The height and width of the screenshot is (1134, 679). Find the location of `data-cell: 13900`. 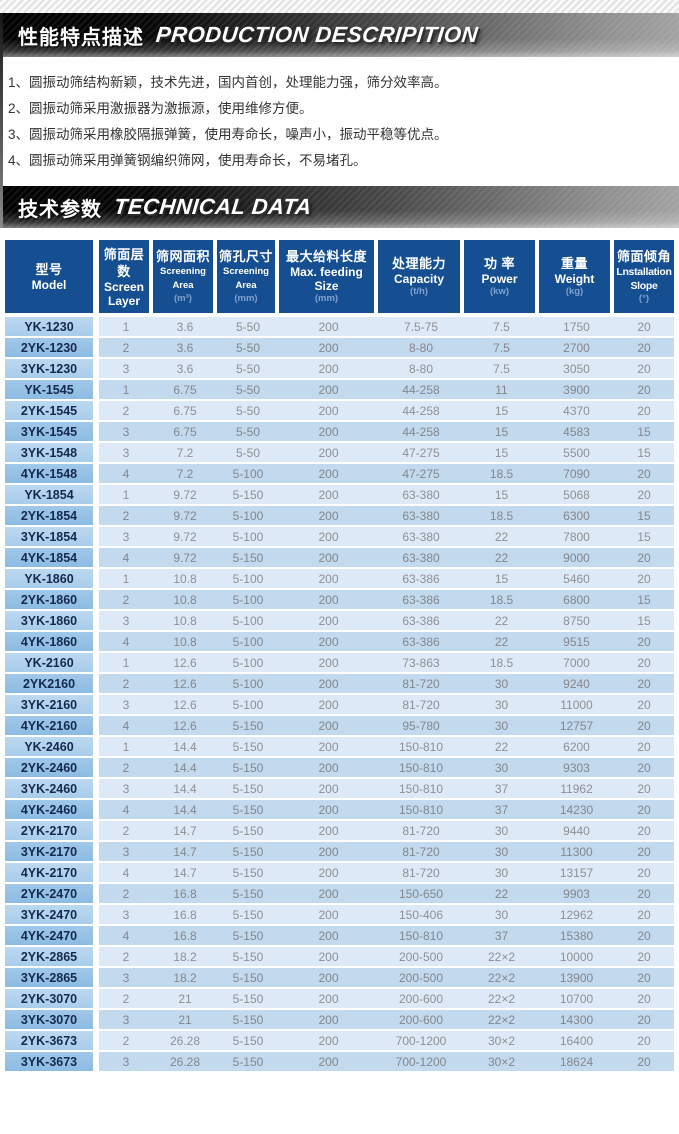

data-cell: 13900 is located at coordinates (576, 978).